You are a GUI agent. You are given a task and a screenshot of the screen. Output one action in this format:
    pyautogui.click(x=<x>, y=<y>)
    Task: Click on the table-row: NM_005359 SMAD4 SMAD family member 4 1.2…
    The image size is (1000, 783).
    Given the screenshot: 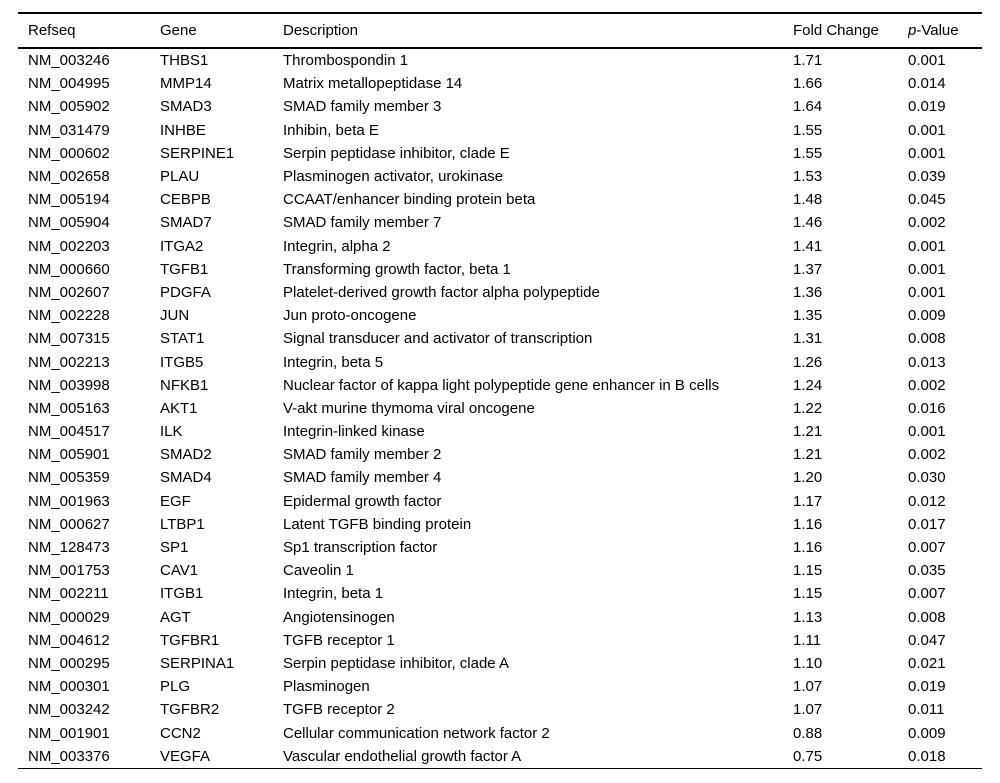 What is the action you would take?
    pyautogui.click(x=500, y=477)
    